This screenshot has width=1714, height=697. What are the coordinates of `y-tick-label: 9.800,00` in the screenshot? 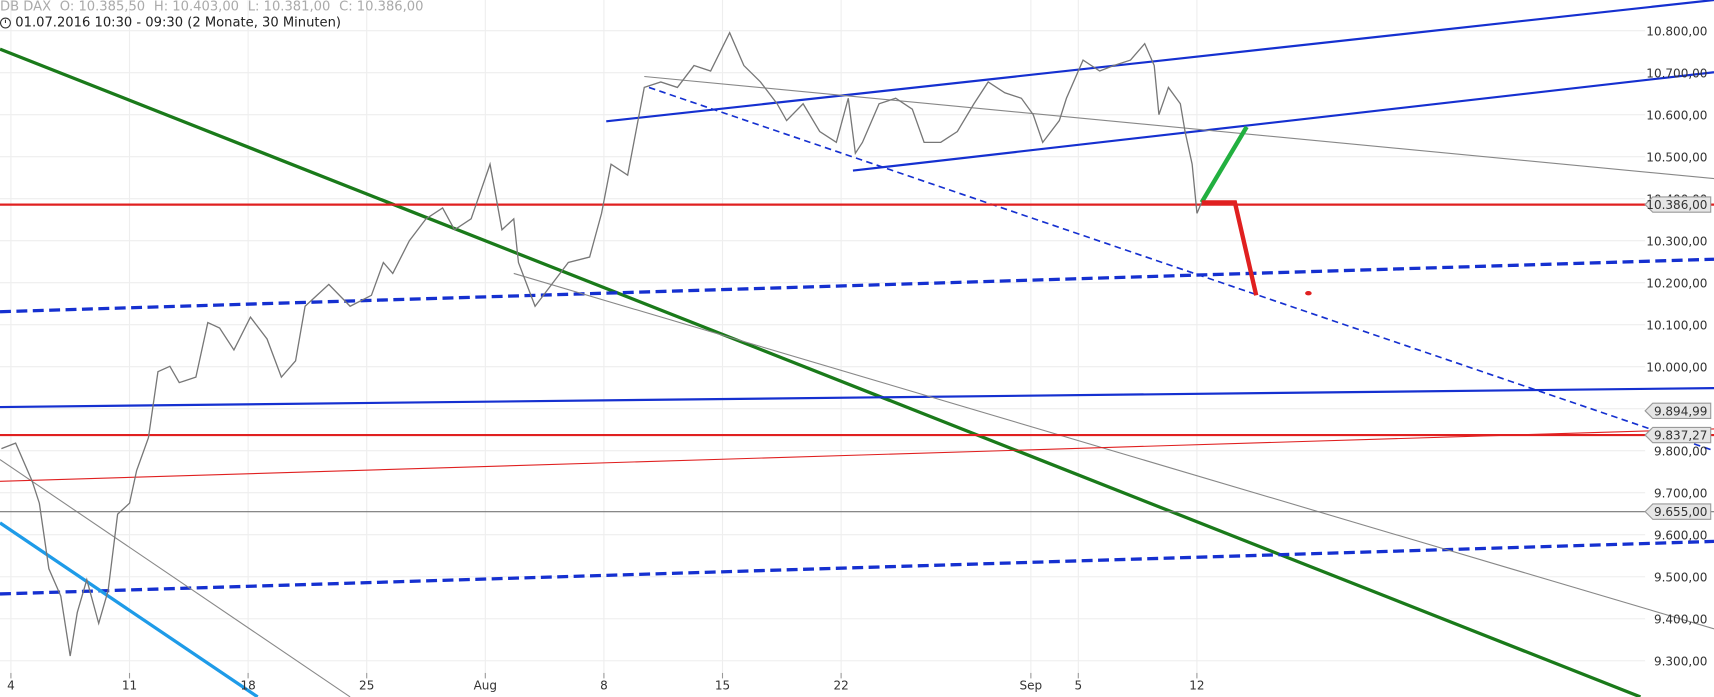 It's located at (1680, 451).